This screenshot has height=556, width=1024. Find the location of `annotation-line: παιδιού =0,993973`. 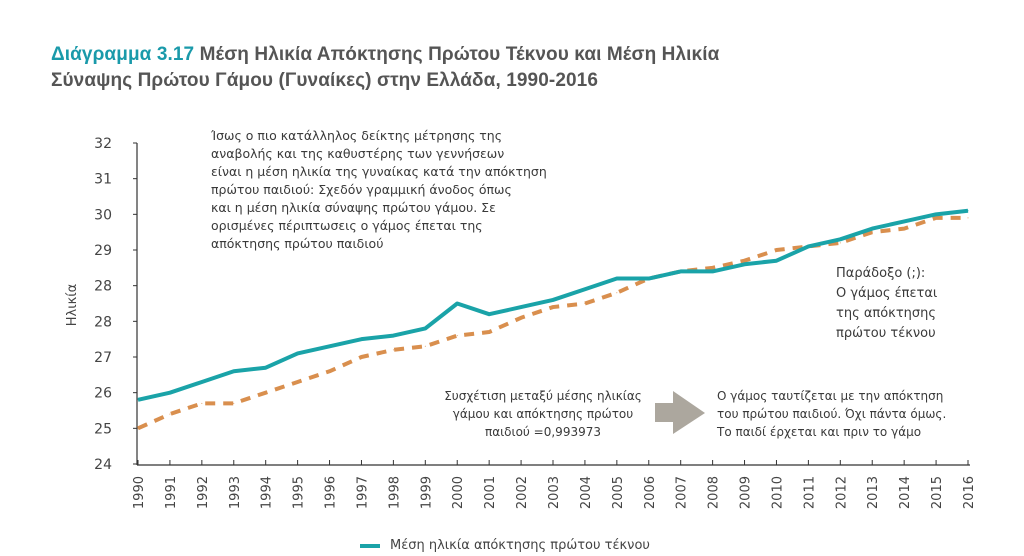

annotation-line: παιδιού =0,993973 is located at coordinates (542, 432).